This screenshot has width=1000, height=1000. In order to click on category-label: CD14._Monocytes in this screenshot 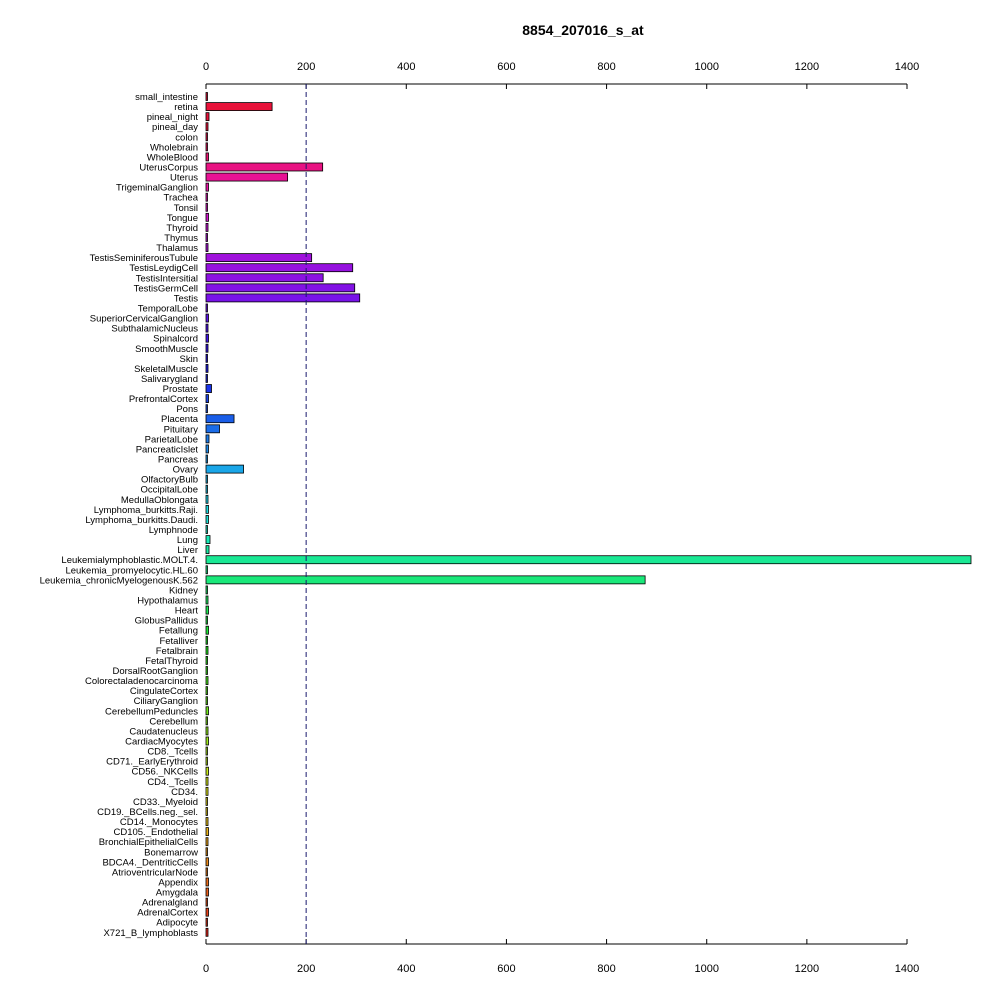, I will do `click(159, 822)`.